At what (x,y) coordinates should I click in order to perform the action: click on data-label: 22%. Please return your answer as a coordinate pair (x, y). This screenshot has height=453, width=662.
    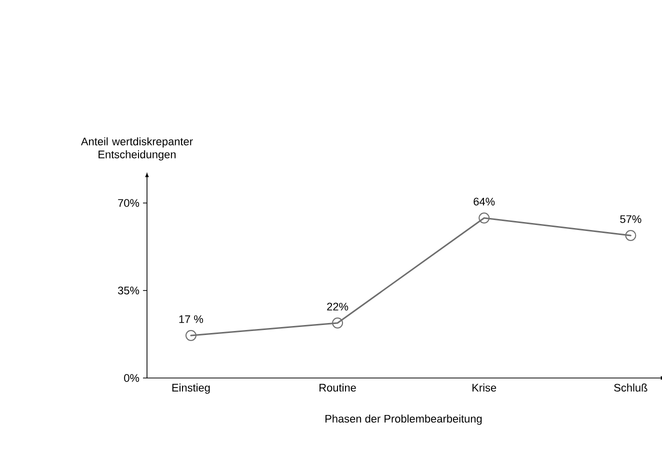
    Looking at the image, I should click on (337, 306).